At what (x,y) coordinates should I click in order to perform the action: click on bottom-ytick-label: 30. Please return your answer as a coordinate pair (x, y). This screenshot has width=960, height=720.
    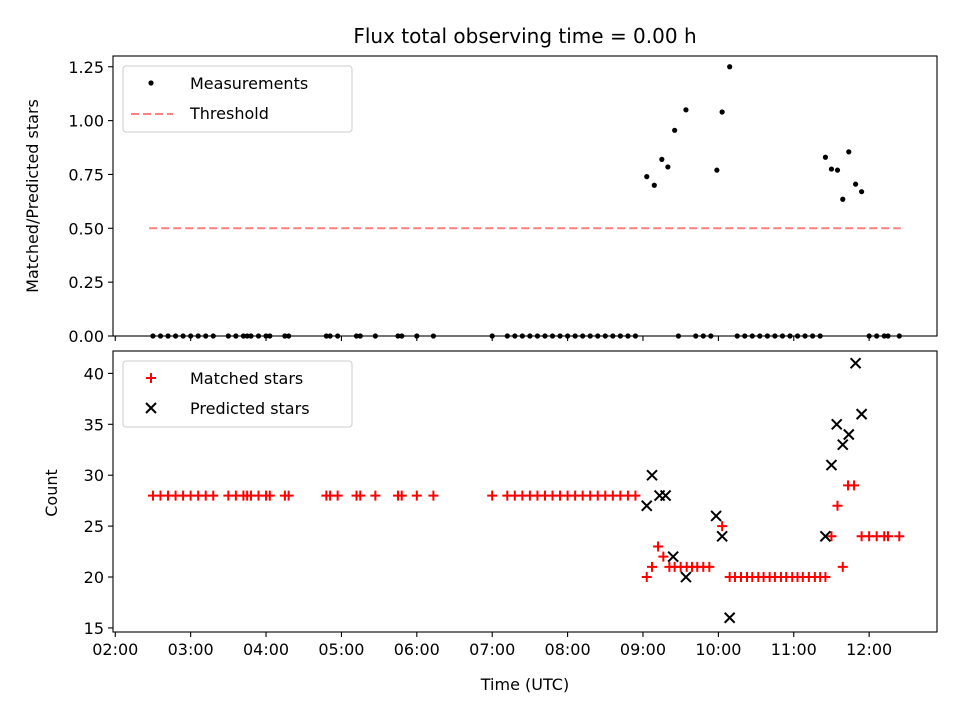
    Looking at the image, I should click on (94, 475).